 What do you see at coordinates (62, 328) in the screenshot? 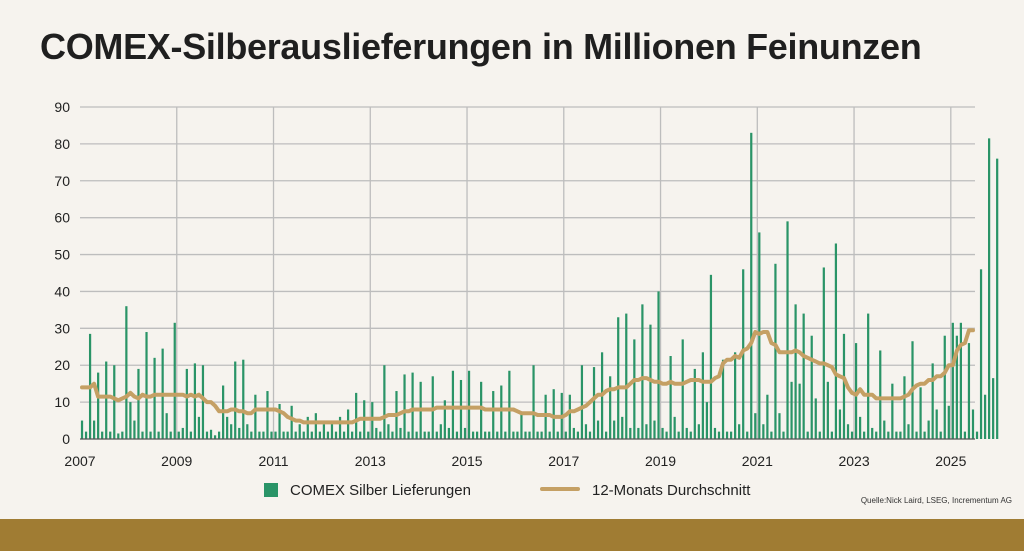
I see `y-tick-label: 30` at bounding box center [62, 328].